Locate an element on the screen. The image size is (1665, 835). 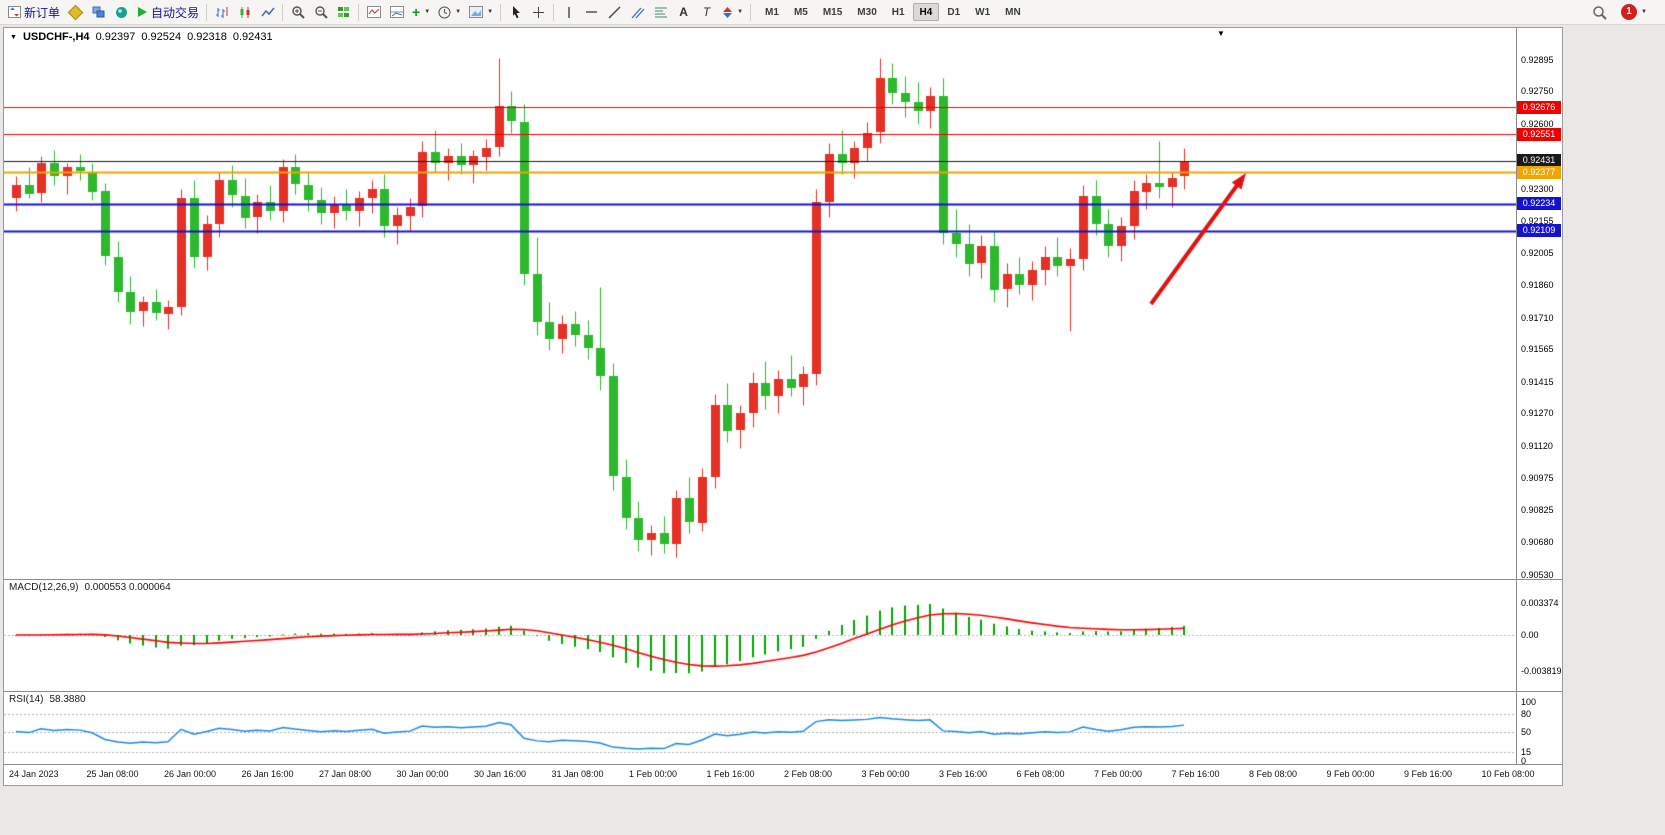
indicator-window-button is located at coordinates (396, 12).